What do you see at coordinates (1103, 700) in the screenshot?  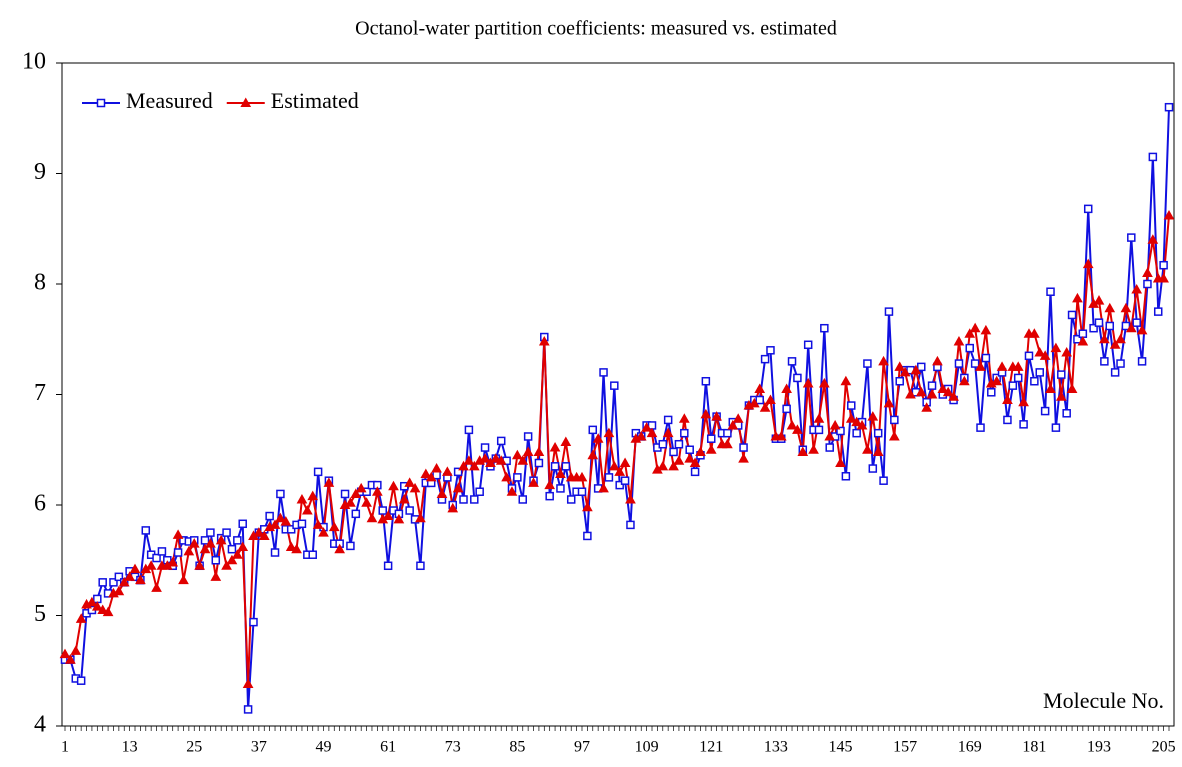 I see `x-axis-label: Molecule No.` at bounding box center [1103, 700].